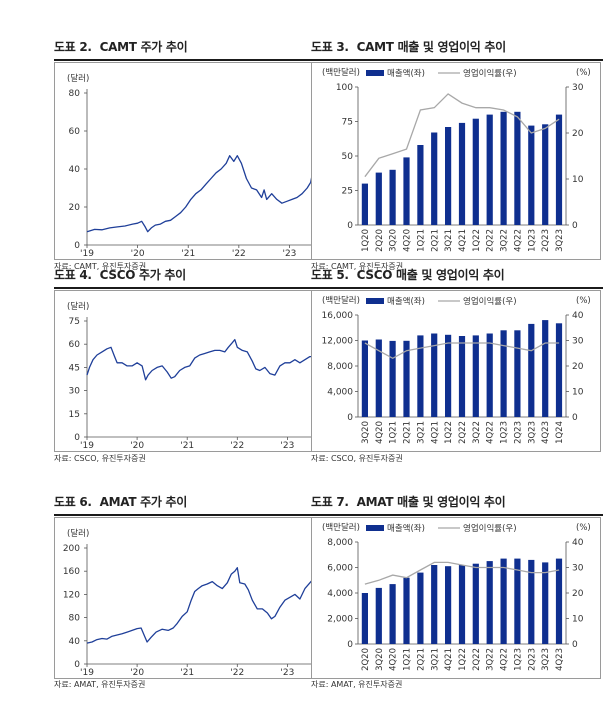 Image resolution: width=616 pixels, height=717 pixels. What do you see at coordinates (408, 47) in the screenshot?
I see `panel-title: 도표 3. CAMT 매출 및 영업이익 추이` at bounding box center [408, 47].